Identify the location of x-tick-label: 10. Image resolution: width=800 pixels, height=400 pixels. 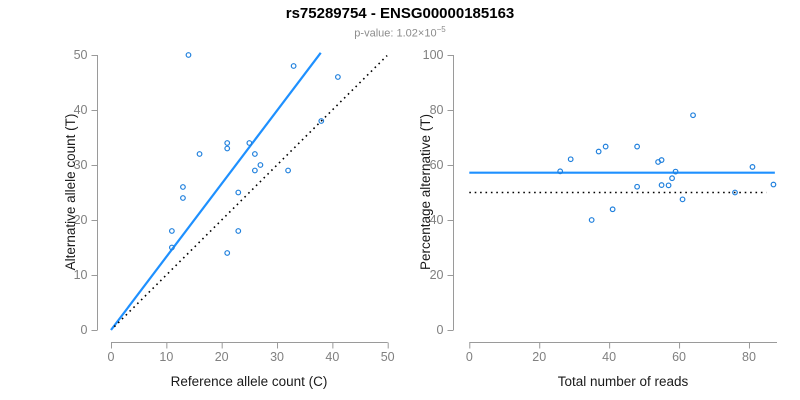
(166, 357).